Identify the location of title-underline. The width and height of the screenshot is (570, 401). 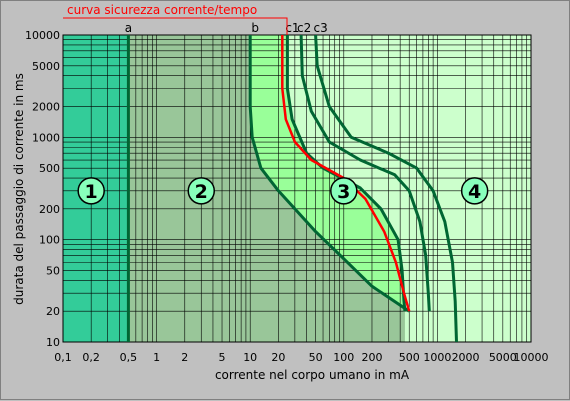
(175, 26).